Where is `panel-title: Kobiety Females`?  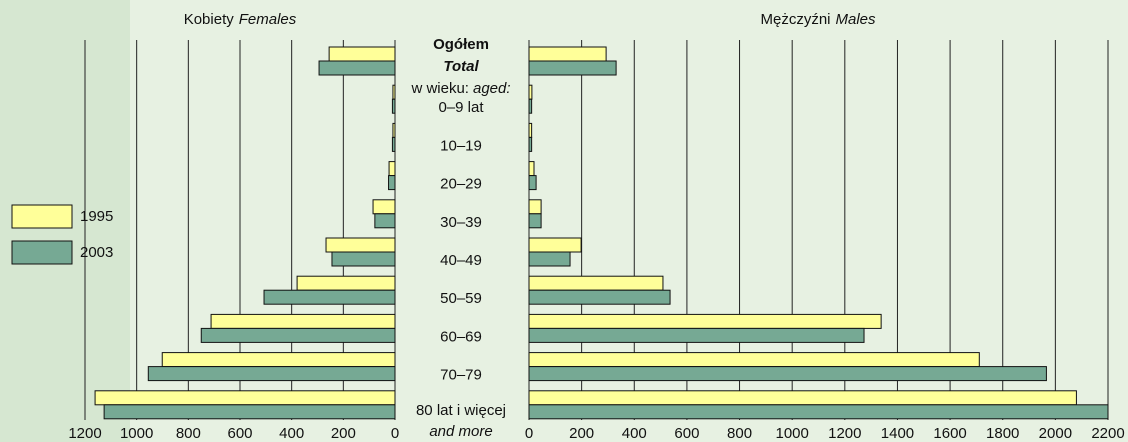
panel-title: Kobiety Females is located at coordinates (240, 19).